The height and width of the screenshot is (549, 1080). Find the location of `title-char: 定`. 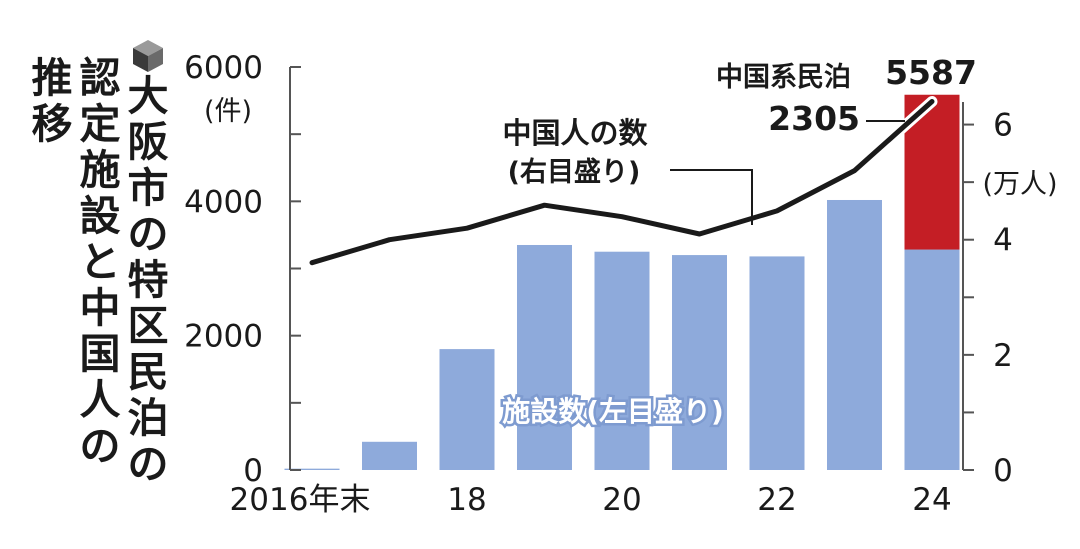

title-char: 定 is located at coordinates (100, 124).